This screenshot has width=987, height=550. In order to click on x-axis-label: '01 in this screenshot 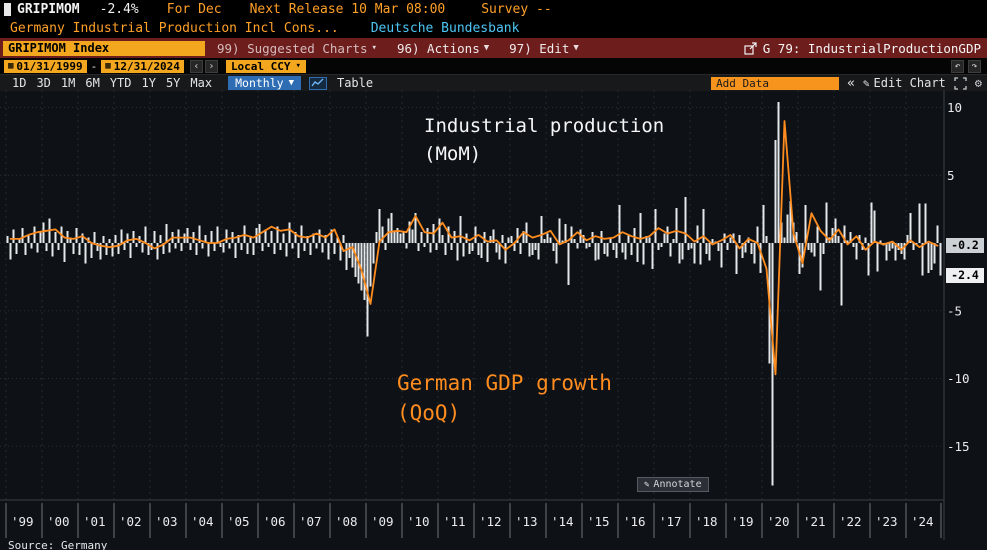, I will do `click(94, 521)`.